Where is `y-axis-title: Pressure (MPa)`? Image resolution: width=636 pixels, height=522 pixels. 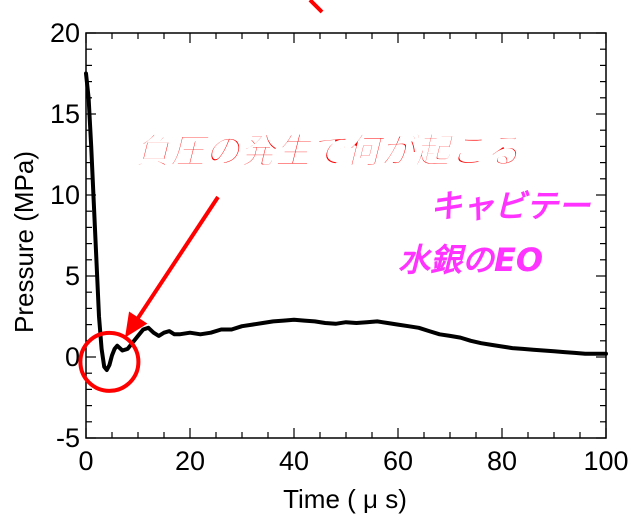
y-axis-title: Pressure (MPa) is located at coordinates (24, 242).